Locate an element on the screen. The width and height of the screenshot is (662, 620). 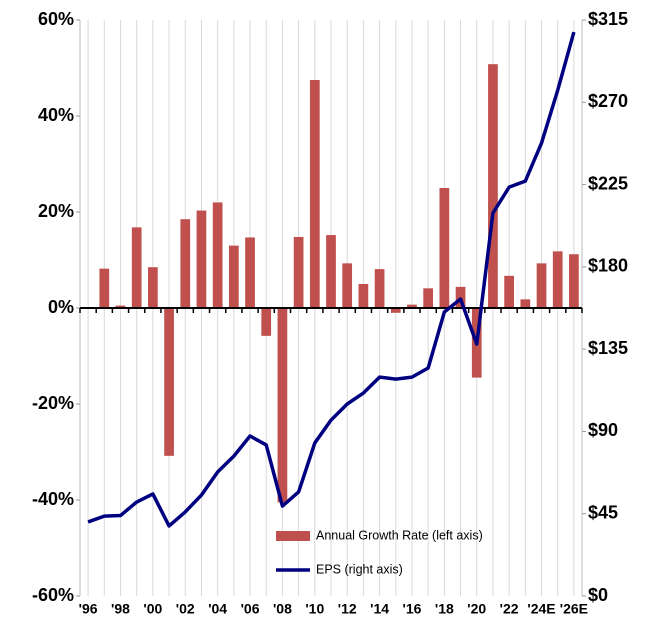
x-tick-label: '22 is located at coordinates (509, 609).